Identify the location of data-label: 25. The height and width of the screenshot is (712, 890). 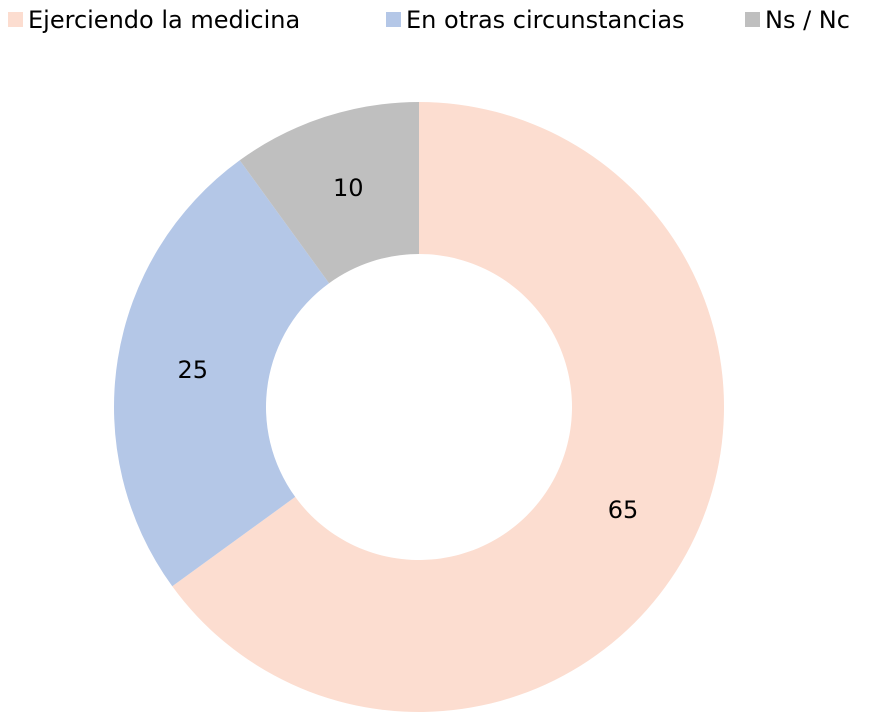
(193, 370).